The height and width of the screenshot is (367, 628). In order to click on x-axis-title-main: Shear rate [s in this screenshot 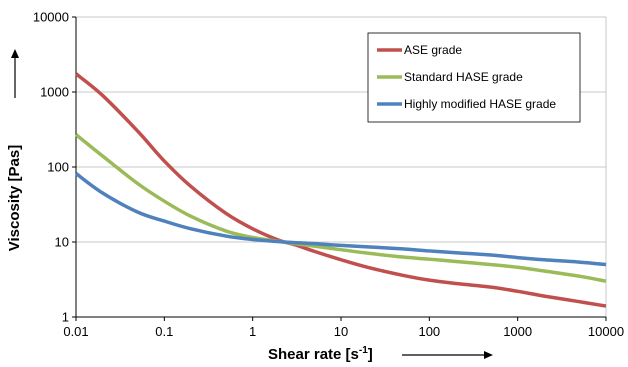, I will do `click(313, 354)`.